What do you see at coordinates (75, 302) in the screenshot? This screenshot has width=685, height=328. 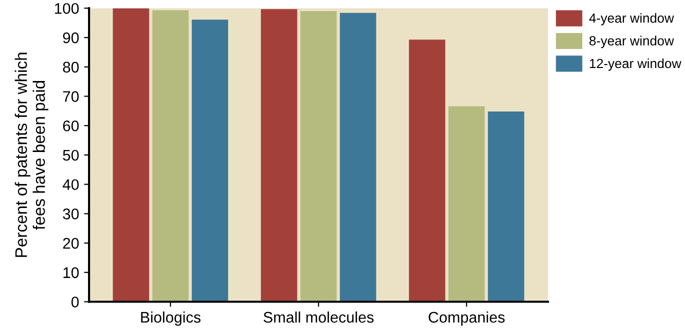 I see `y-tick-label: 0` at bounding box center [75, 302].